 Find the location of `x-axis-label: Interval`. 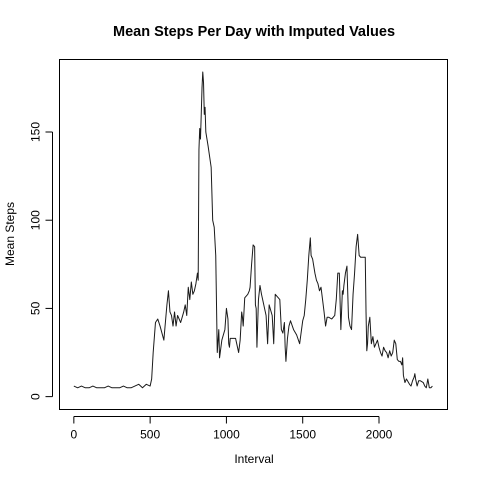

x-axis-label: Interval is located at coordinates (253, 459).